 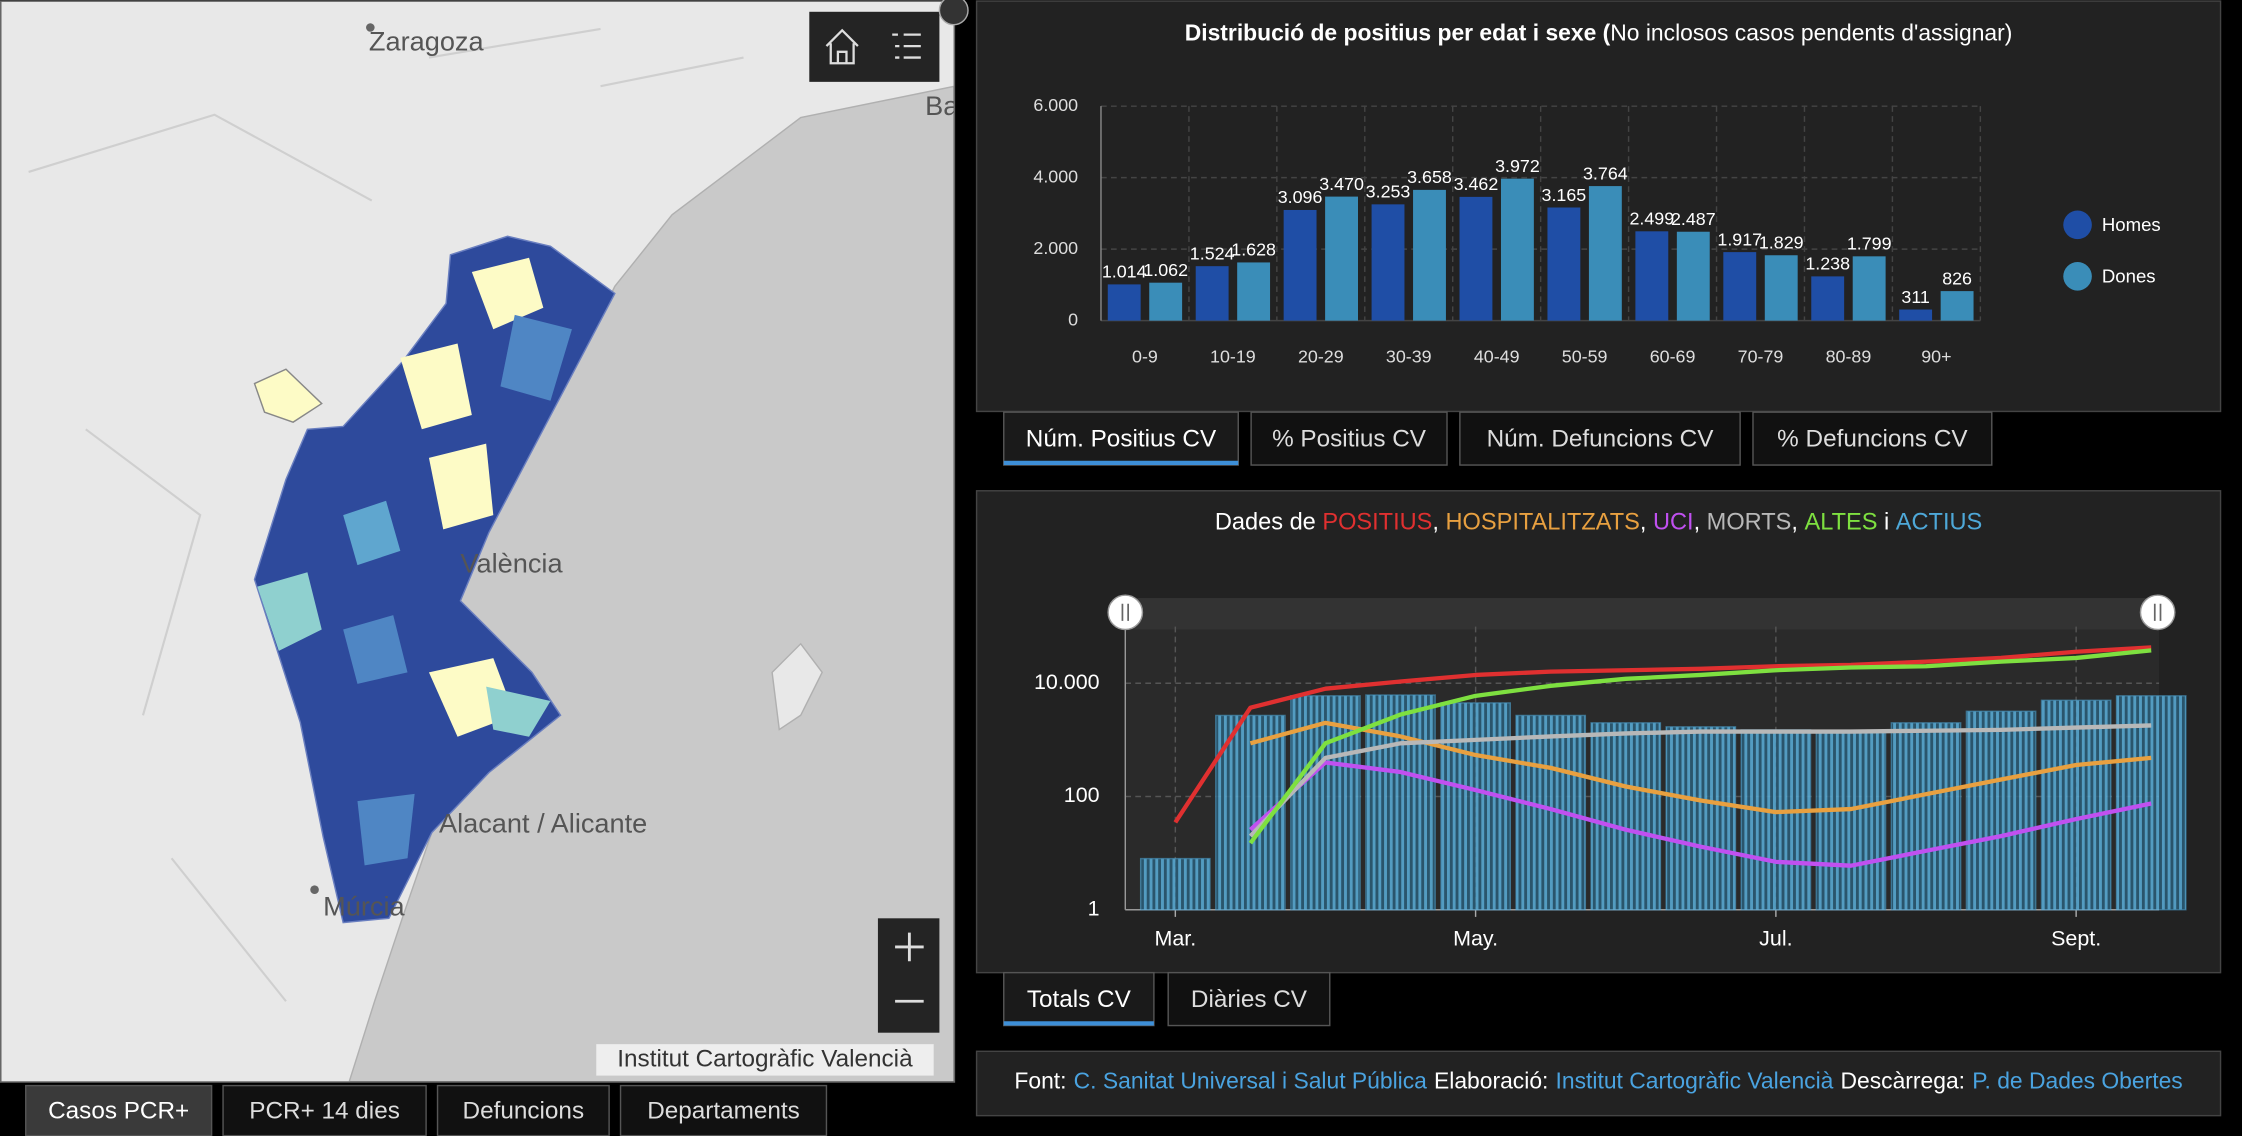 I want to click on expand-button, so click(x=953, y=13).